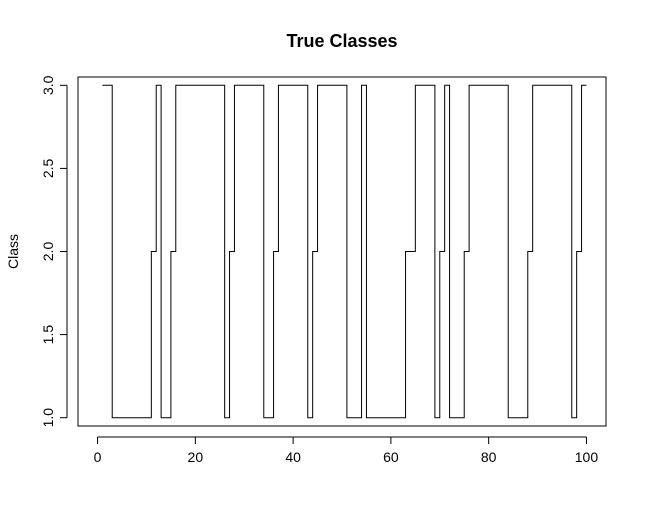  What do you see at coordinates (196, 457) in the screenshot?
I see `x-tick-label: 20` at bounding box center [196, 457].